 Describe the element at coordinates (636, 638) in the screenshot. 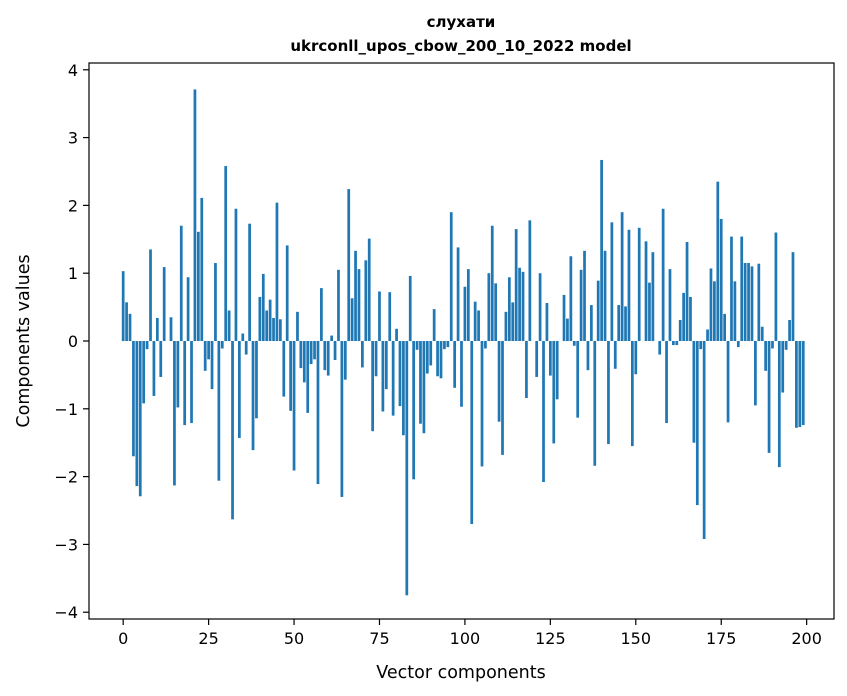

I see `x-tick-label: 150` at that location.